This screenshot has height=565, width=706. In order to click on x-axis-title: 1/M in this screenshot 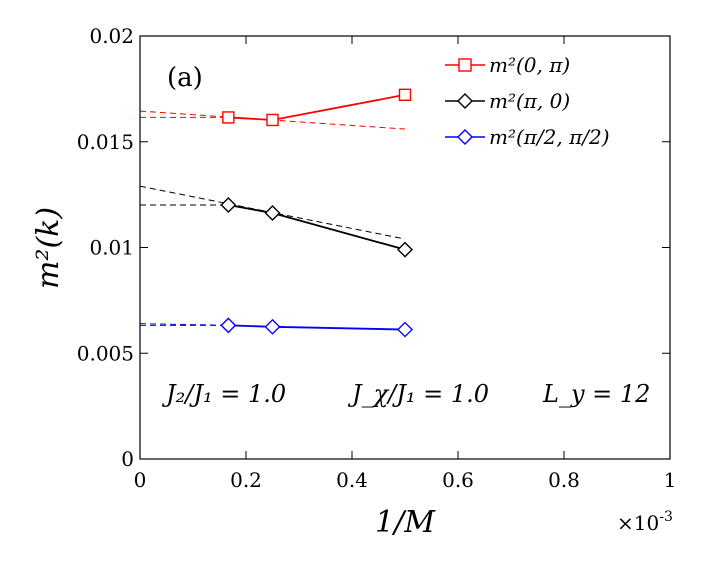, I will do `click(405, 522)`.